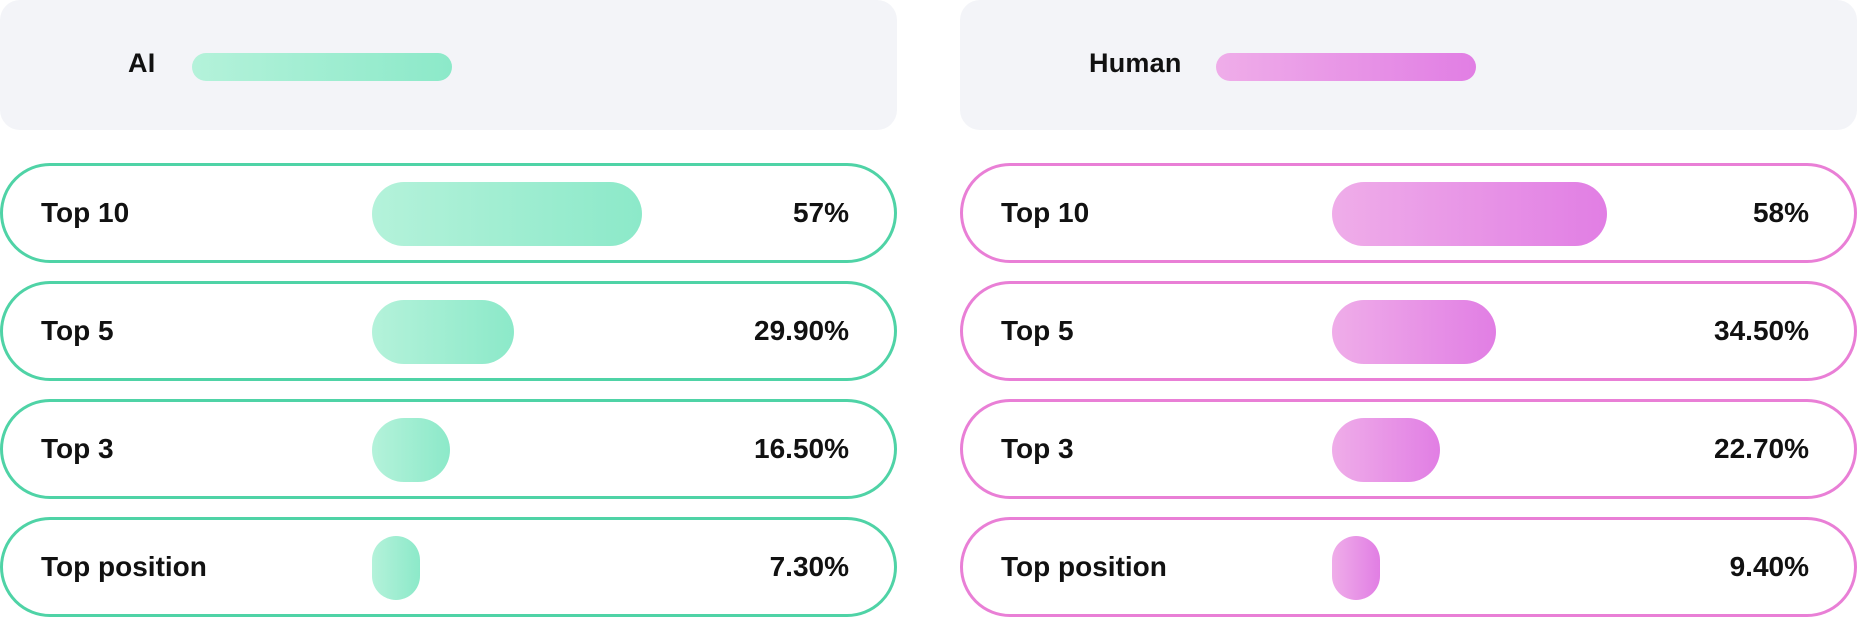 The width and height of the screenshot is (1858, 618). Describe the element at coordinates (322, 67) in the screenshot. I see `ai-legend-swatch` at that location.